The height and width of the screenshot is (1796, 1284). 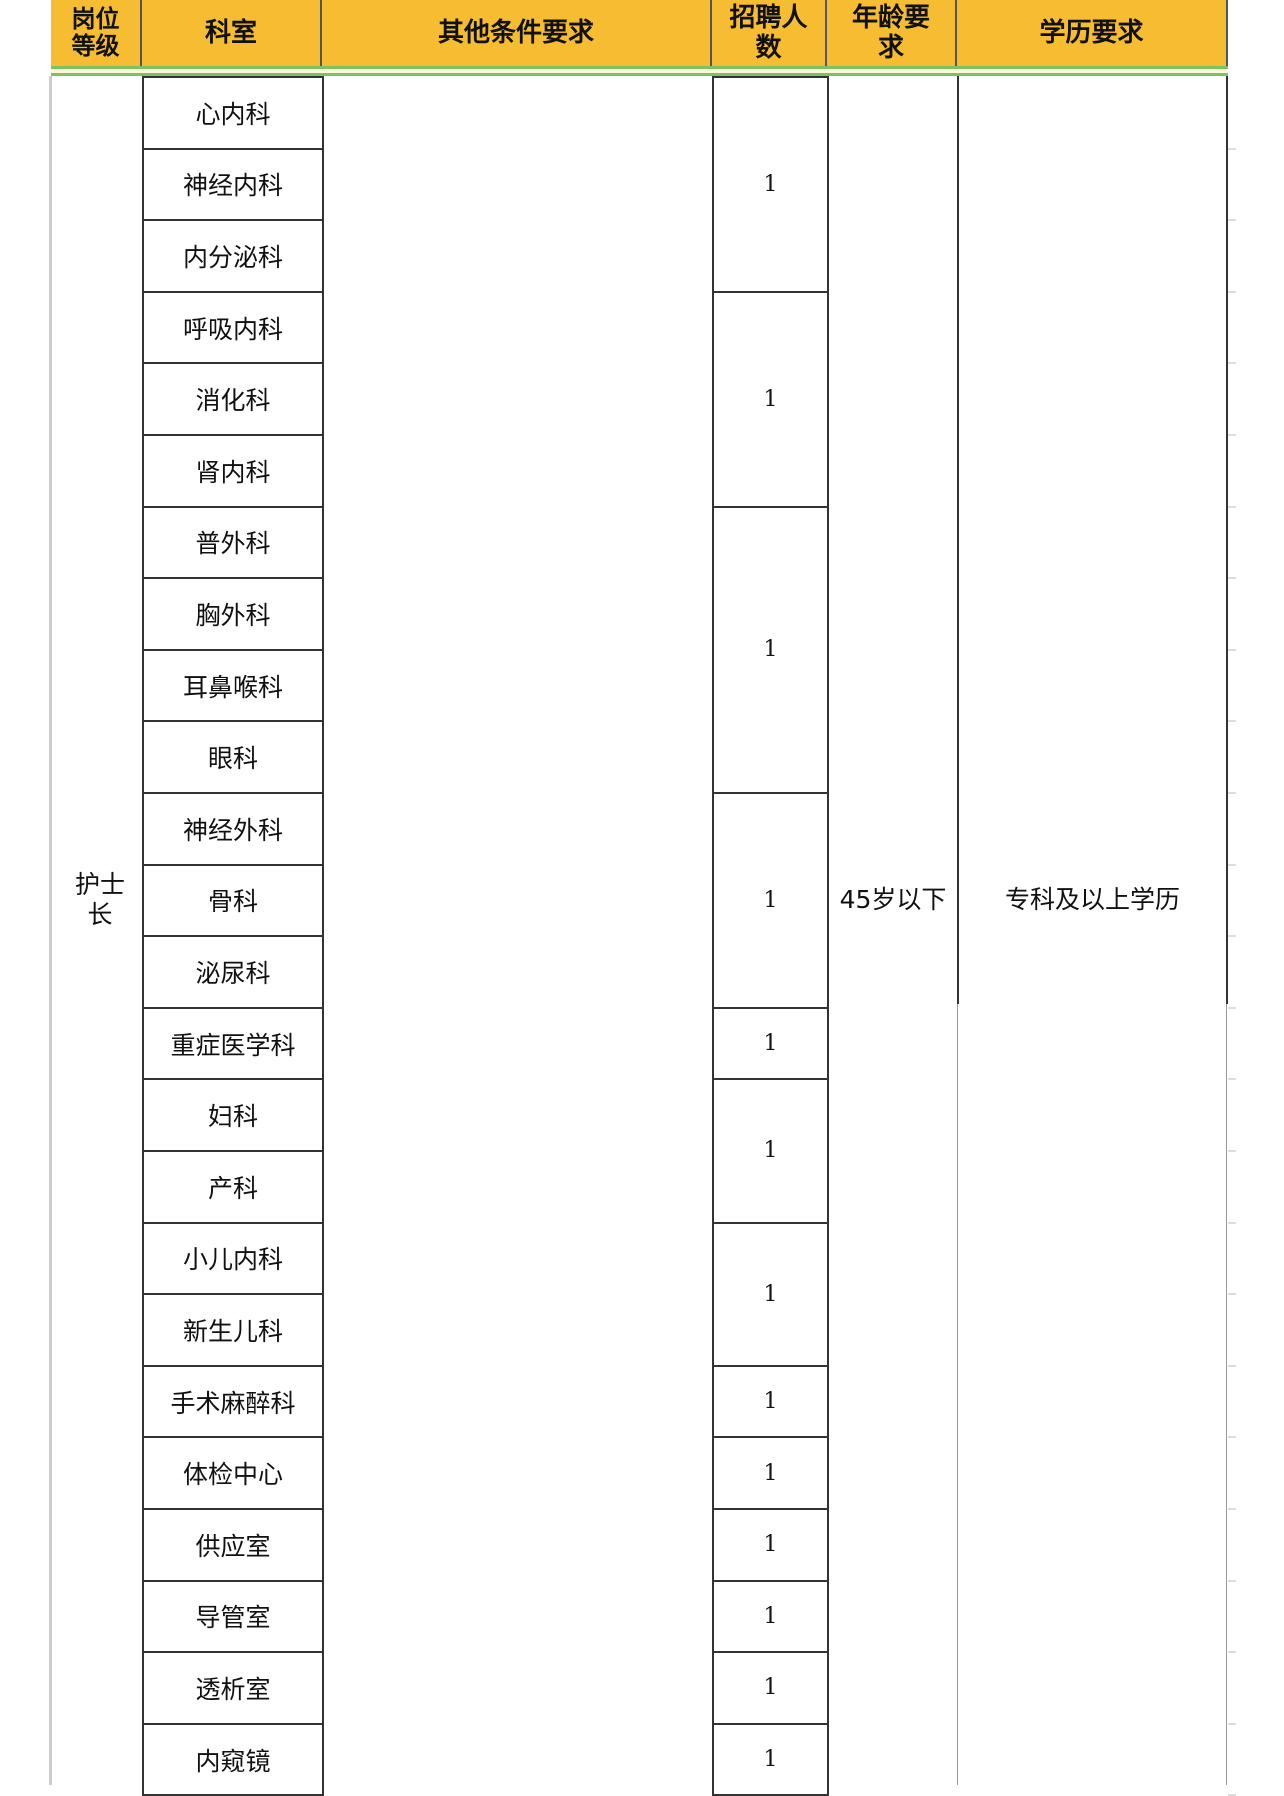 I want to click on dept-cell: 普外科, so click(x=233, y=542).